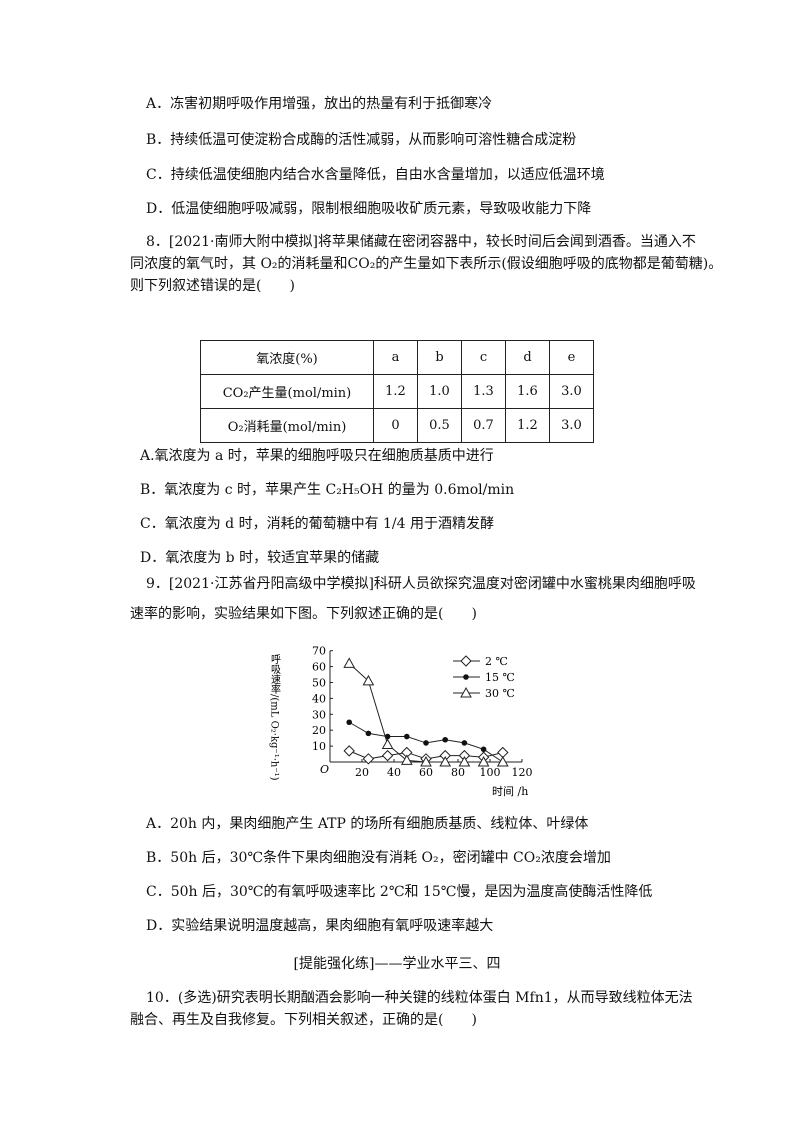 The height and width of the screenshot is (1123, 794). What do you see at coordinates (319, 667) in the screenshot?
I see `y-tick-label: 60` at bounding box center [319, 667].